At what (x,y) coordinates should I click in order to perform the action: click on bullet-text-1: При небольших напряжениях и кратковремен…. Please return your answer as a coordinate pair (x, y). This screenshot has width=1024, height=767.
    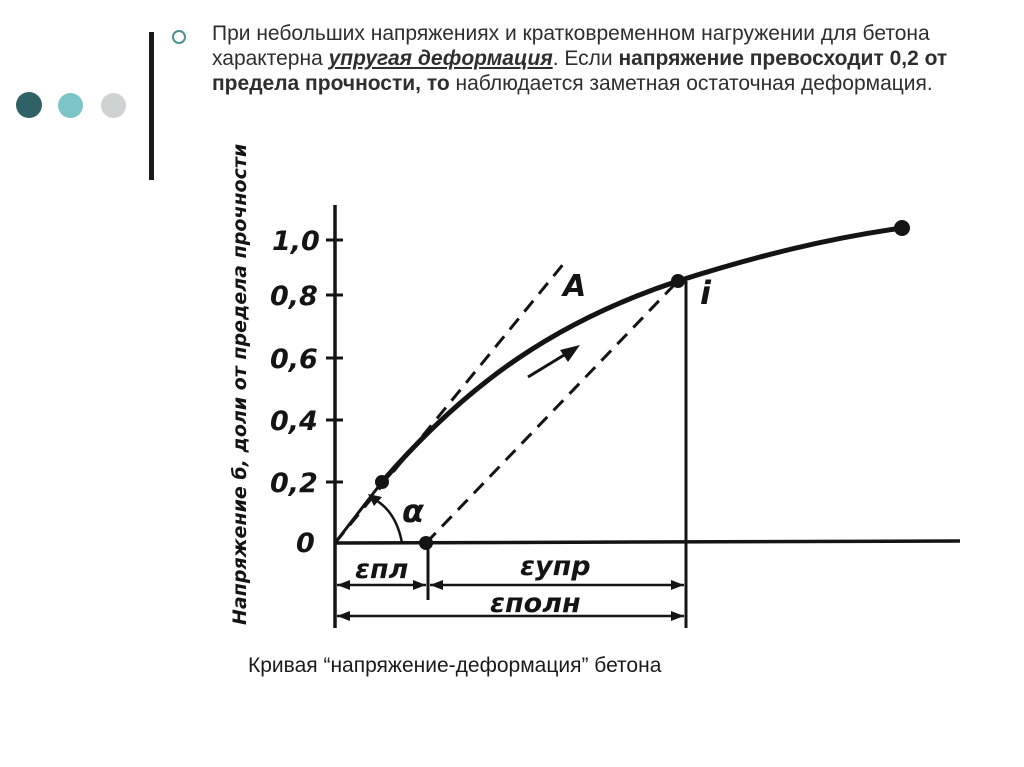
    Looking at the image, I should click on (571, 46).